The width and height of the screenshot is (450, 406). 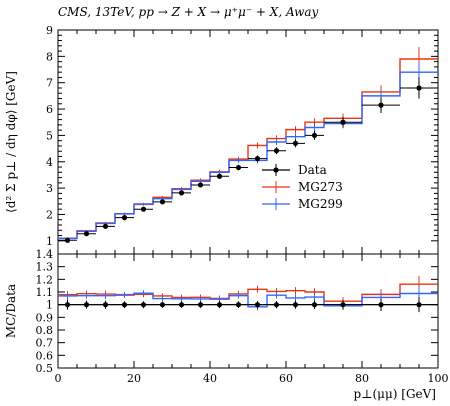 What do you see at coordinates (49, 30) in the screenshot?
I see `y-tick-label: 9` at bounding box center [49, 30].